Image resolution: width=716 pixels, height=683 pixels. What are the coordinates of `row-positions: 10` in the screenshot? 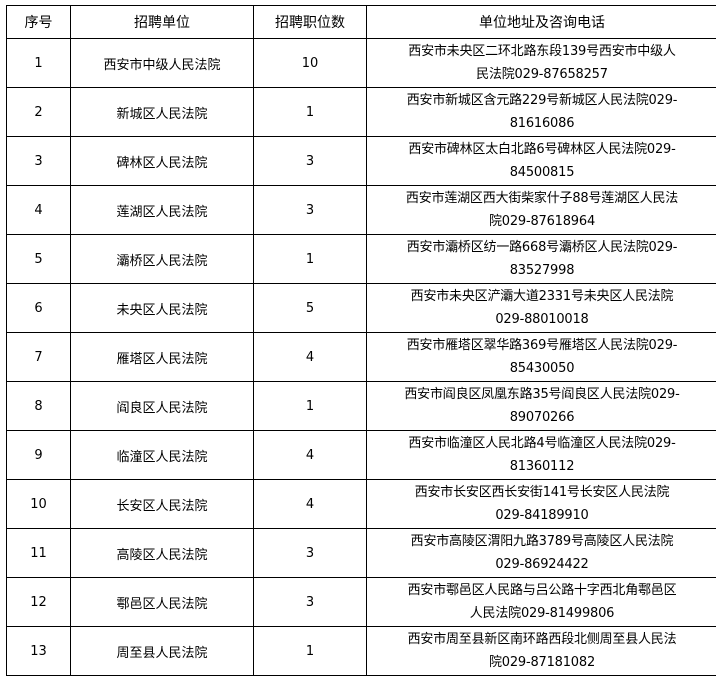 It's located at (310, 63).